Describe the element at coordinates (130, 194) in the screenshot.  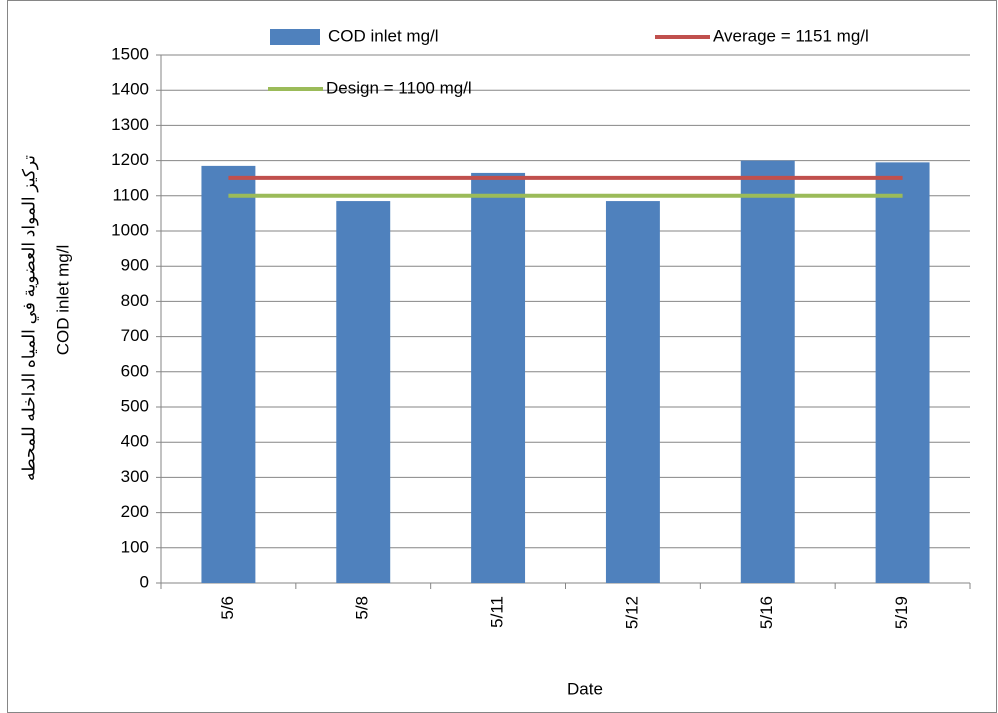
I see `y-tick-label: 1100` at that location.